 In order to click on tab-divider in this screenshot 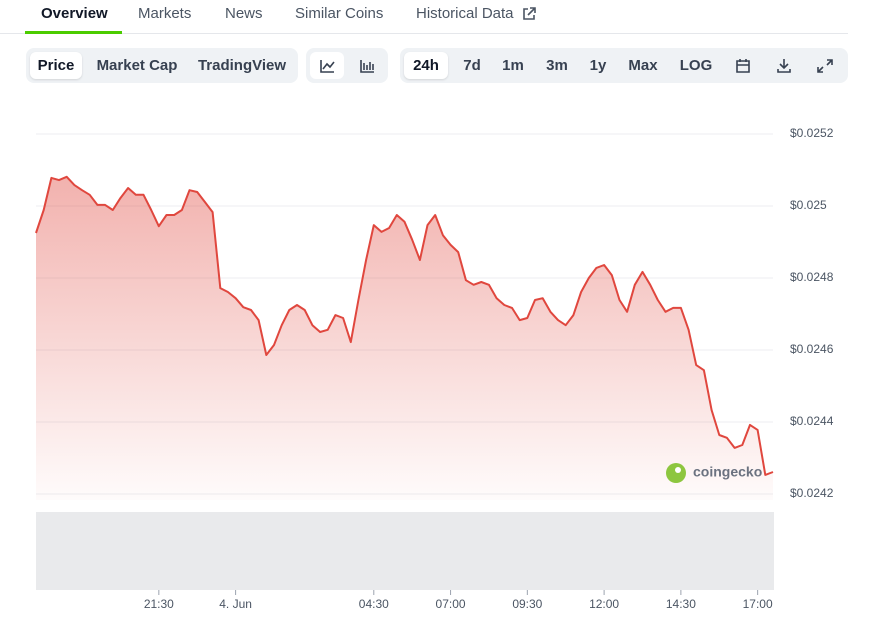, I will do `click(424, 33)`.